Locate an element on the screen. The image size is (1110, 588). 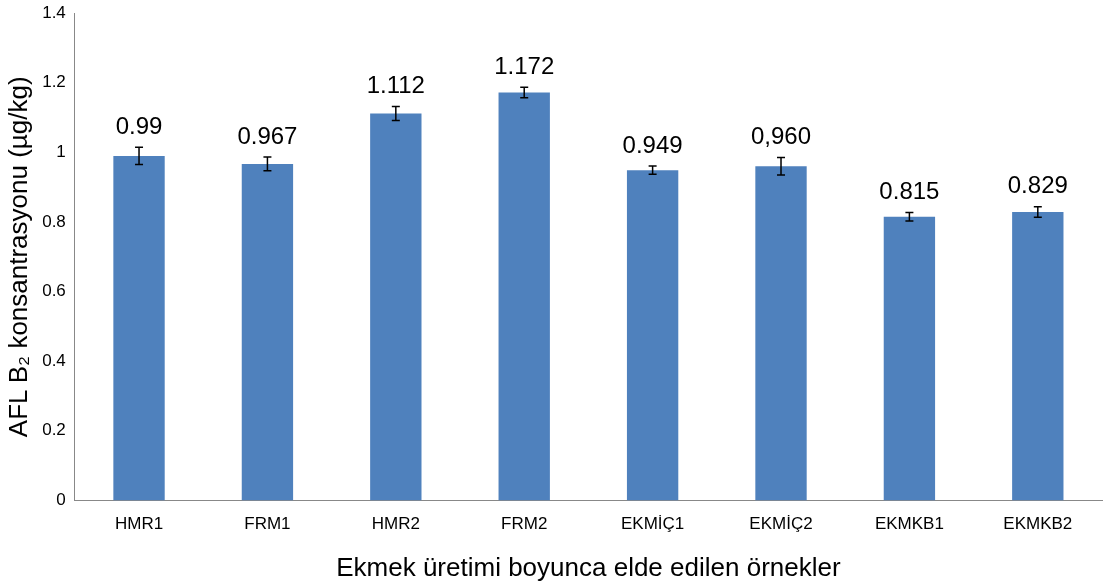
data-label: 0.815 is located at coordinates (909, 191).